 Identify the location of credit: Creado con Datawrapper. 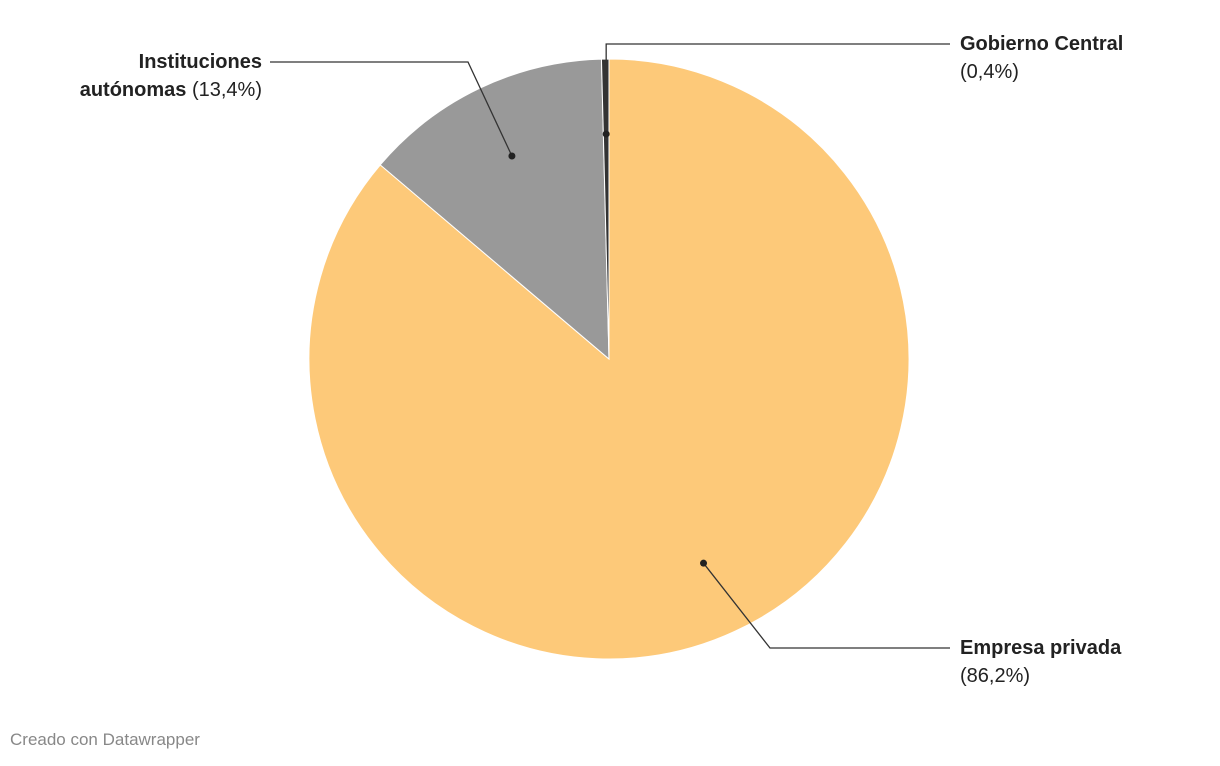
(105, 739).